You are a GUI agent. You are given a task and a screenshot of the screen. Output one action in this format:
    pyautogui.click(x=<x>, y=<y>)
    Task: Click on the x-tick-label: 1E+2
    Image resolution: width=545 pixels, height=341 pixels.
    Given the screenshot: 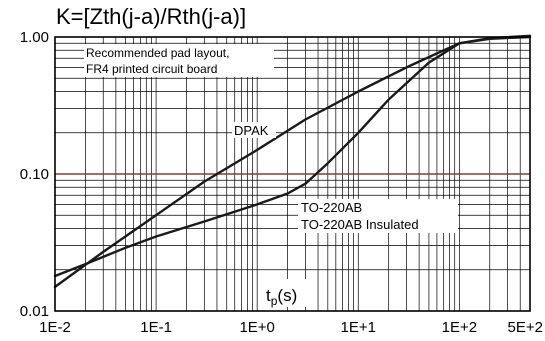 What is the action you would take?
    pyautogui.click(x=459, y=327)
    